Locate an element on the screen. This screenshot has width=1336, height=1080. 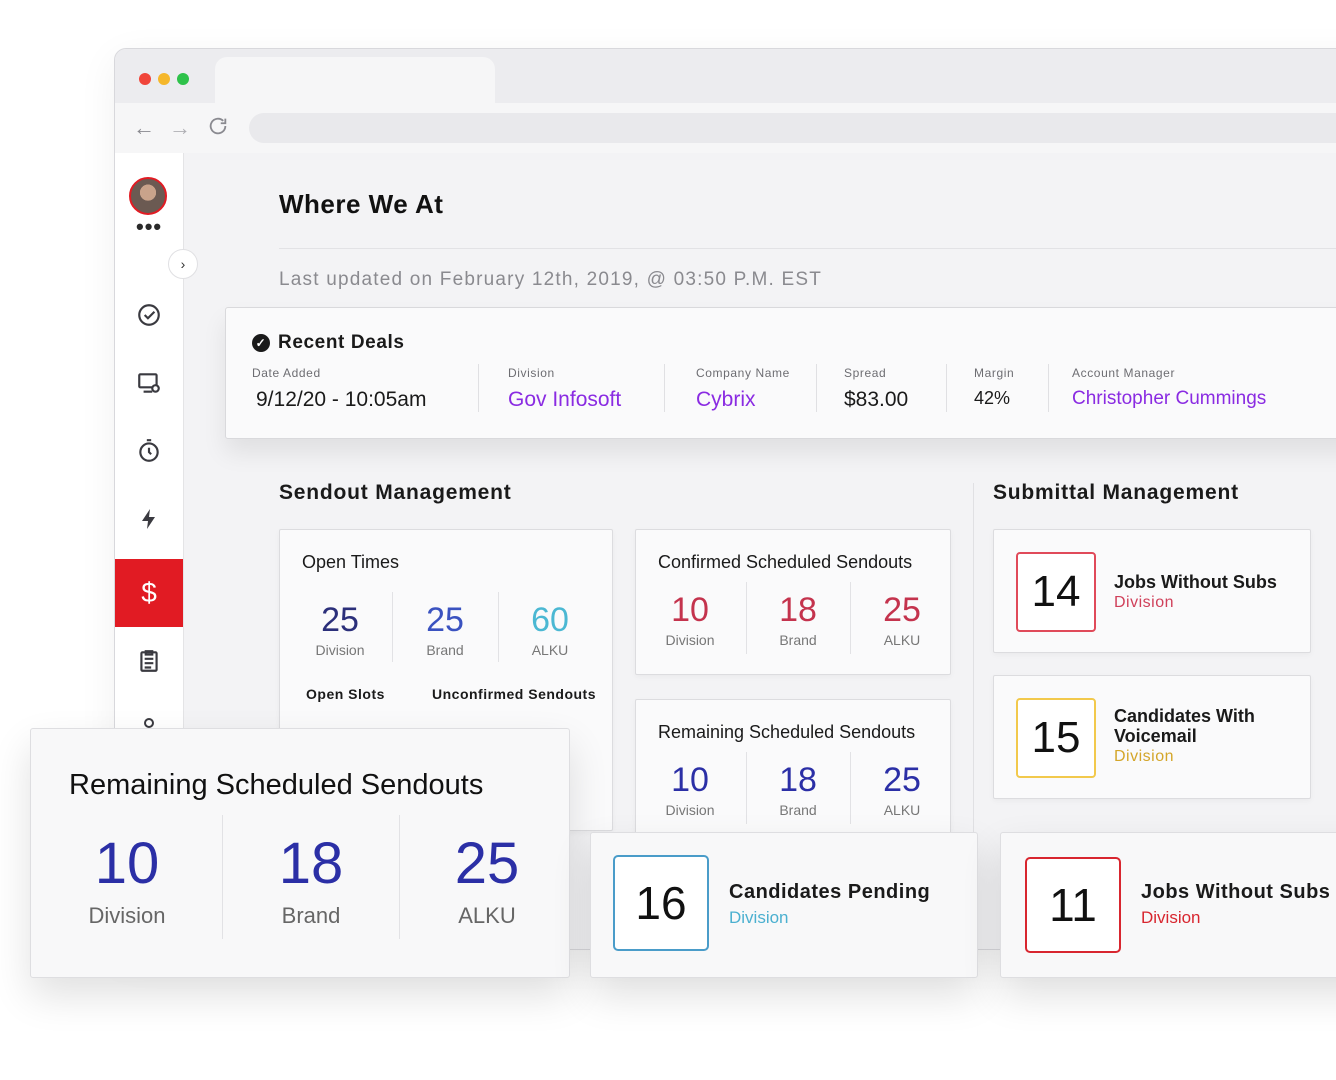
minimize-window-button is located at coordinates (164, 79).